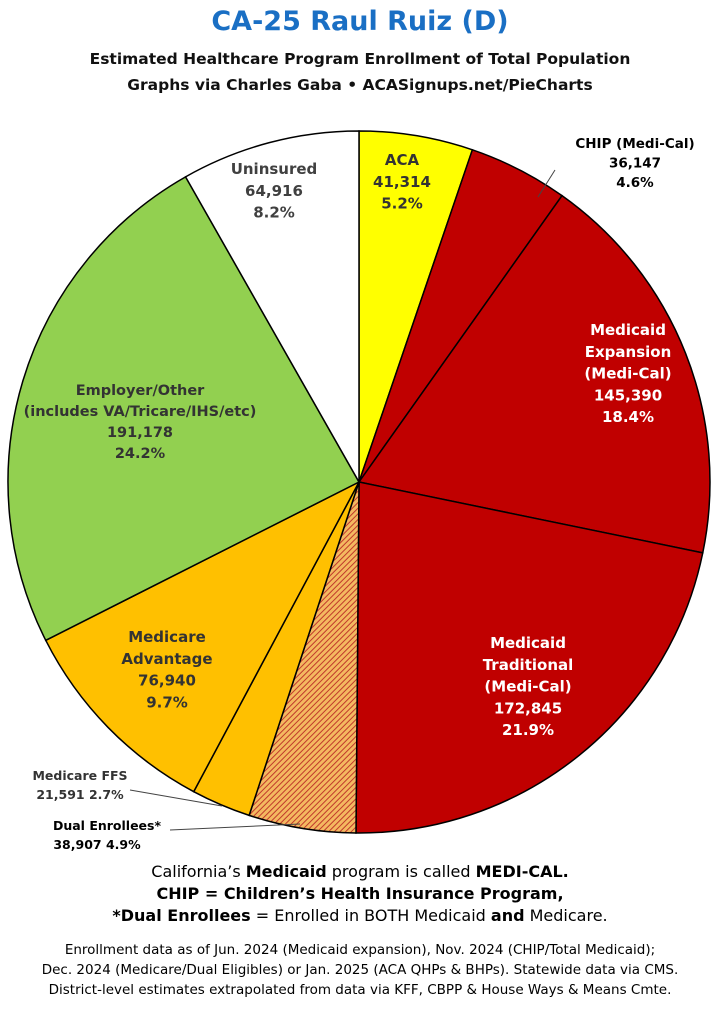 This screenshot has width=720, height=1010. I want to click on slice-label-value-aca: 41,314, so click(402, 182).